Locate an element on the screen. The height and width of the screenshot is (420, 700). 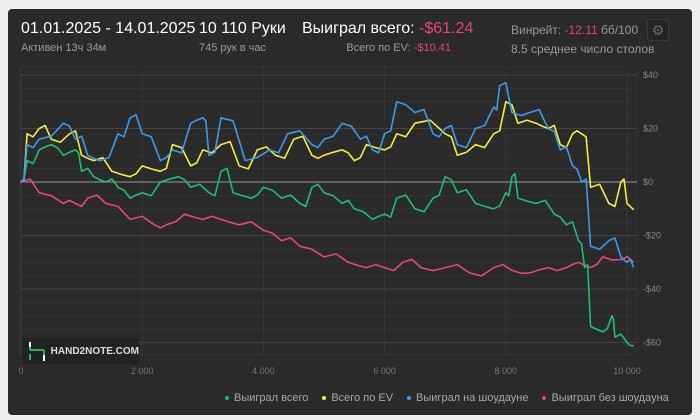
legend-label: Выиграл на шоудауне is located at coordinates (472, 398).